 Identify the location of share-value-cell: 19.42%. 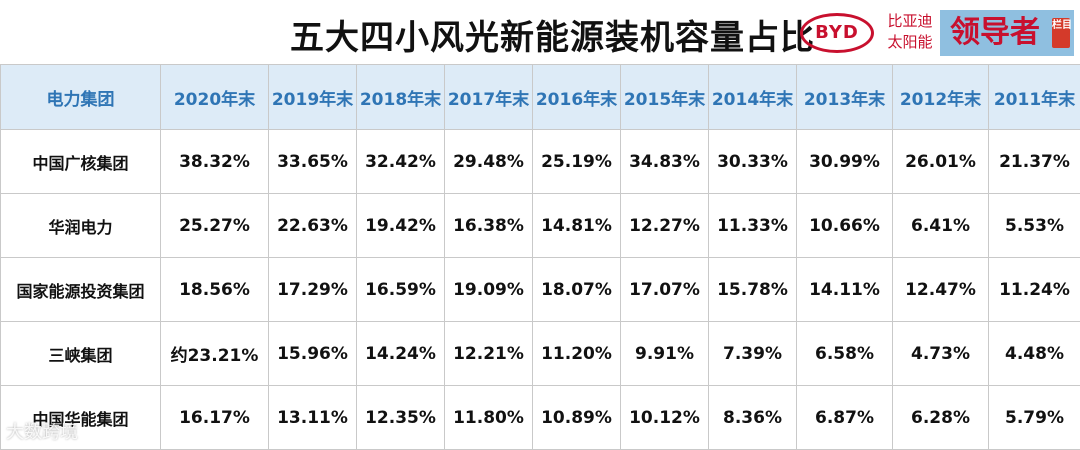
(401, 226).